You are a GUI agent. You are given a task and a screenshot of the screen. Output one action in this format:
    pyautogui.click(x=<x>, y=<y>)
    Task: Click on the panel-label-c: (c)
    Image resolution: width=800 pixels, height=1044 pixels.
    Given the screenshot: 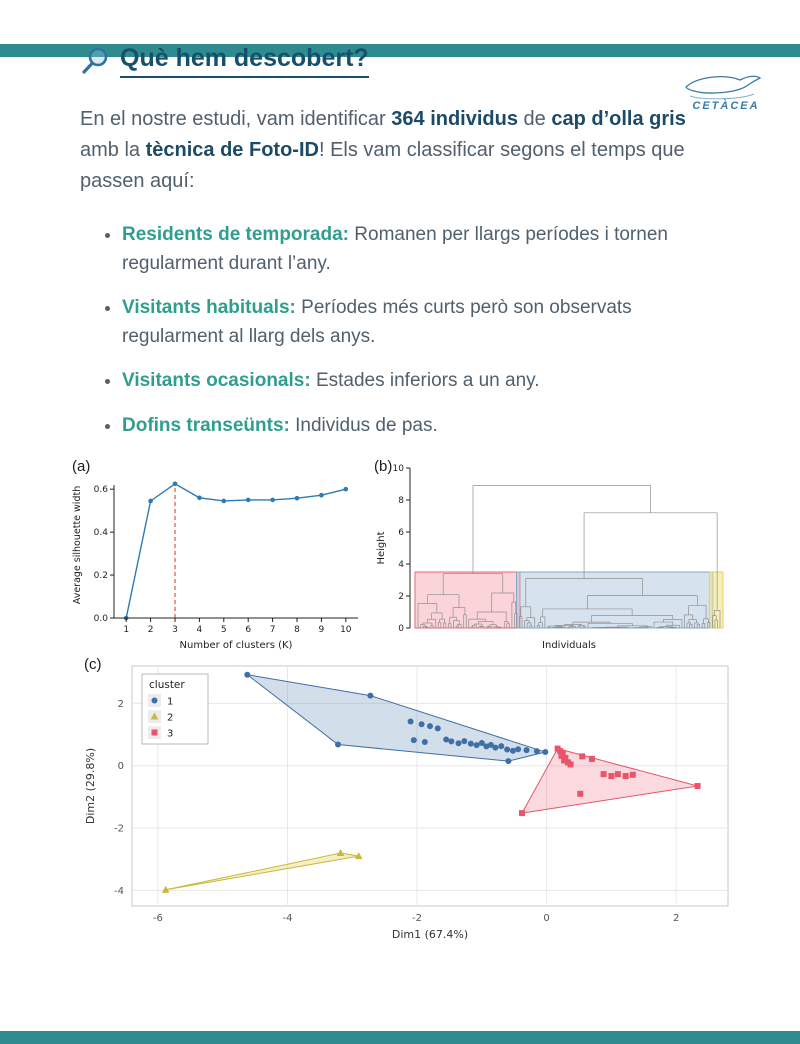 What is the action you would take?
    pyautogui.click(x=93, y=664)
    